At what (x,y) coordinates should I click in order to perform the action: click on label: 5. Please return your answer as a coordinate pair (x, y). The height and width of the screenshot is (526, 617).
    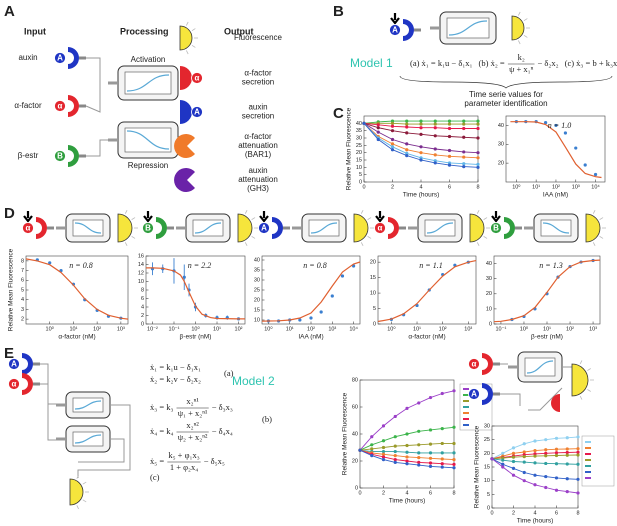
    Looking at the image, I should click on (374, 309).